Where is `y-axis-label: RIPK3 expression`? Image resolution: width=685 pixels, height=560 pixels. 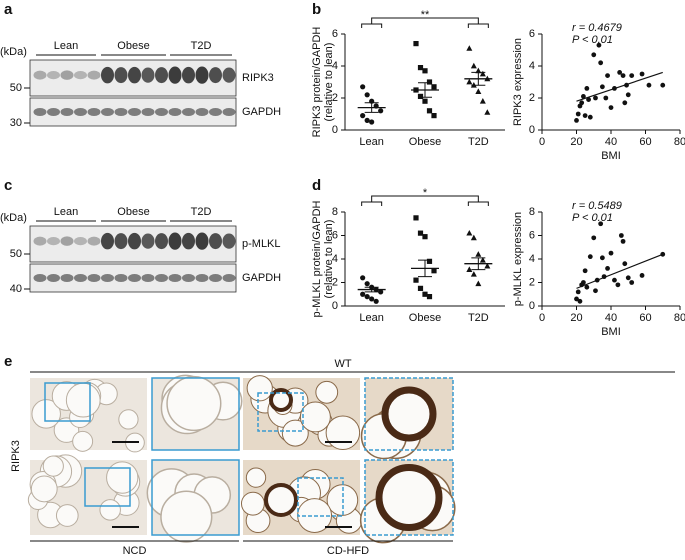
y-axis-label: RIPK3 expression is located at coordinates (518, 82).